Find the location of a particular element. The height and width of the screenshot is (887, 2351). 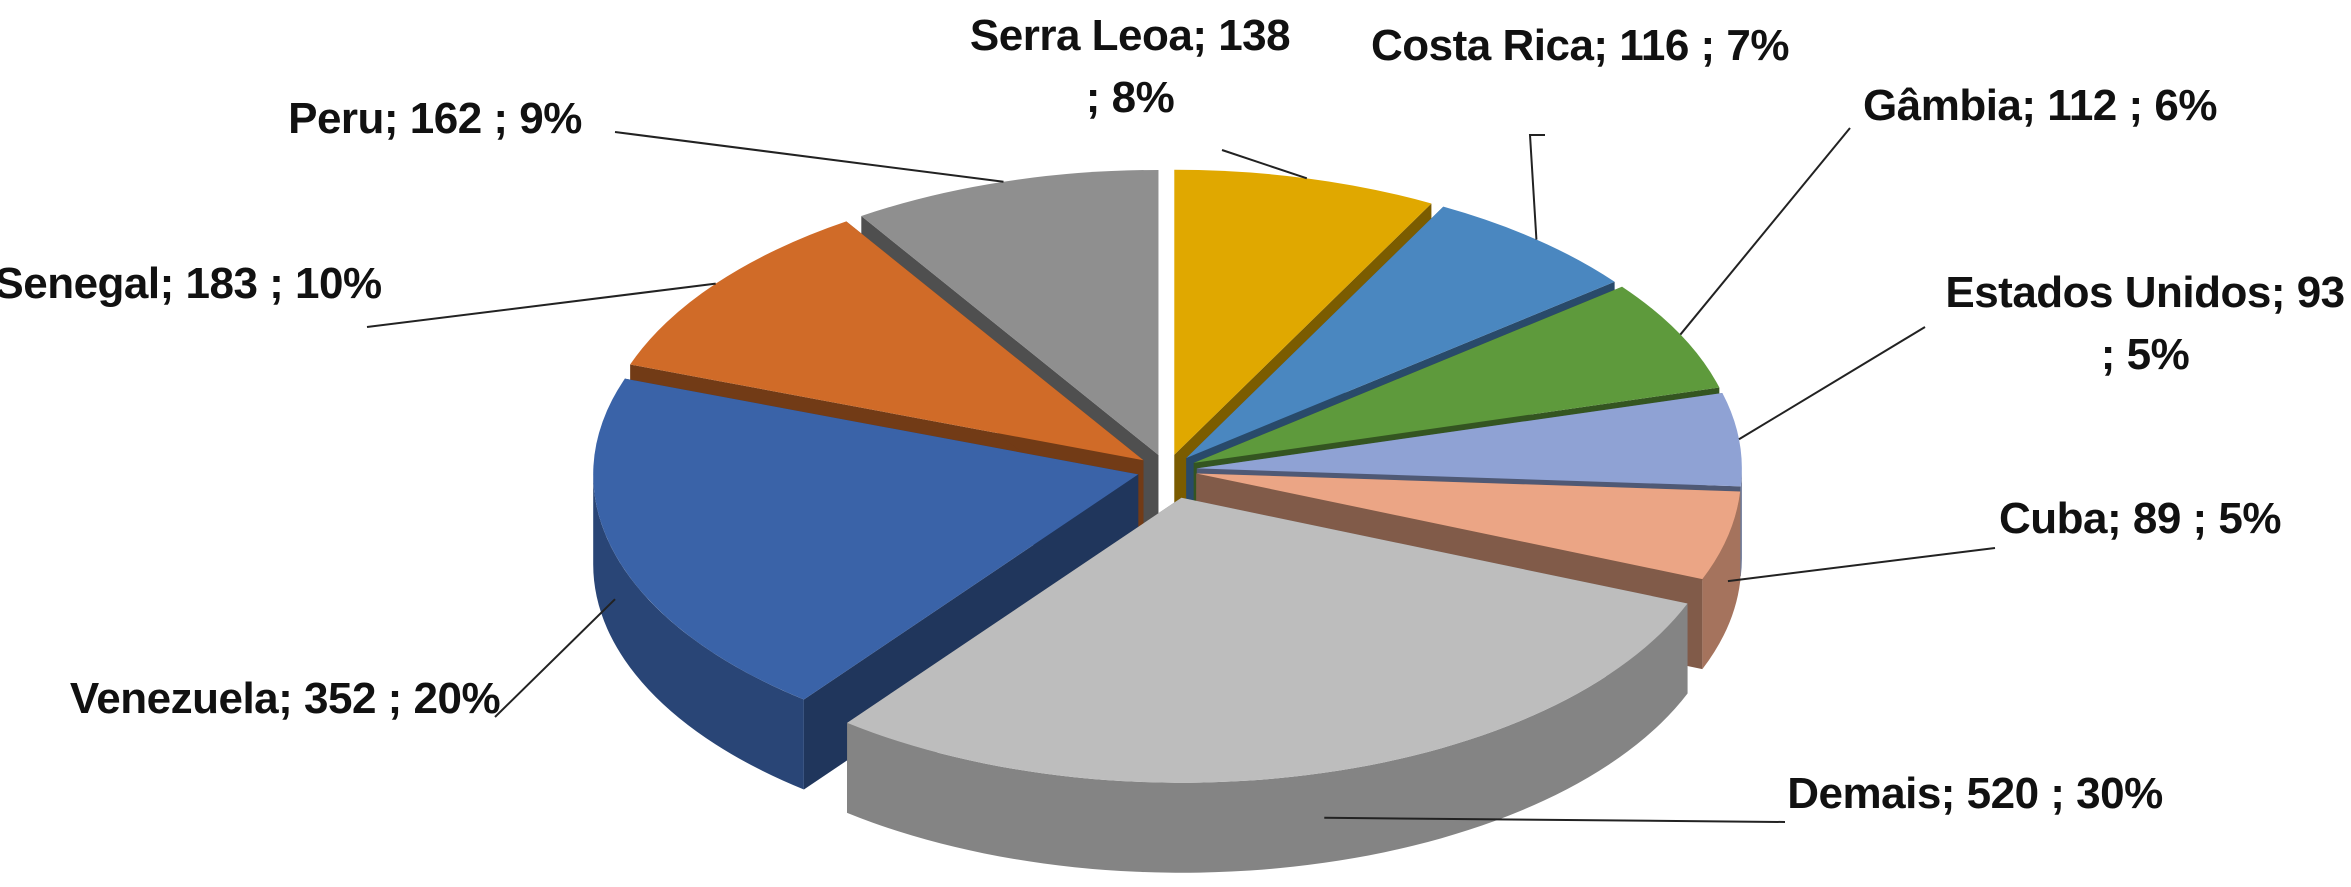

data-label: Gâmbia; 112 ; 6% is located at coordinates (2040, 105).